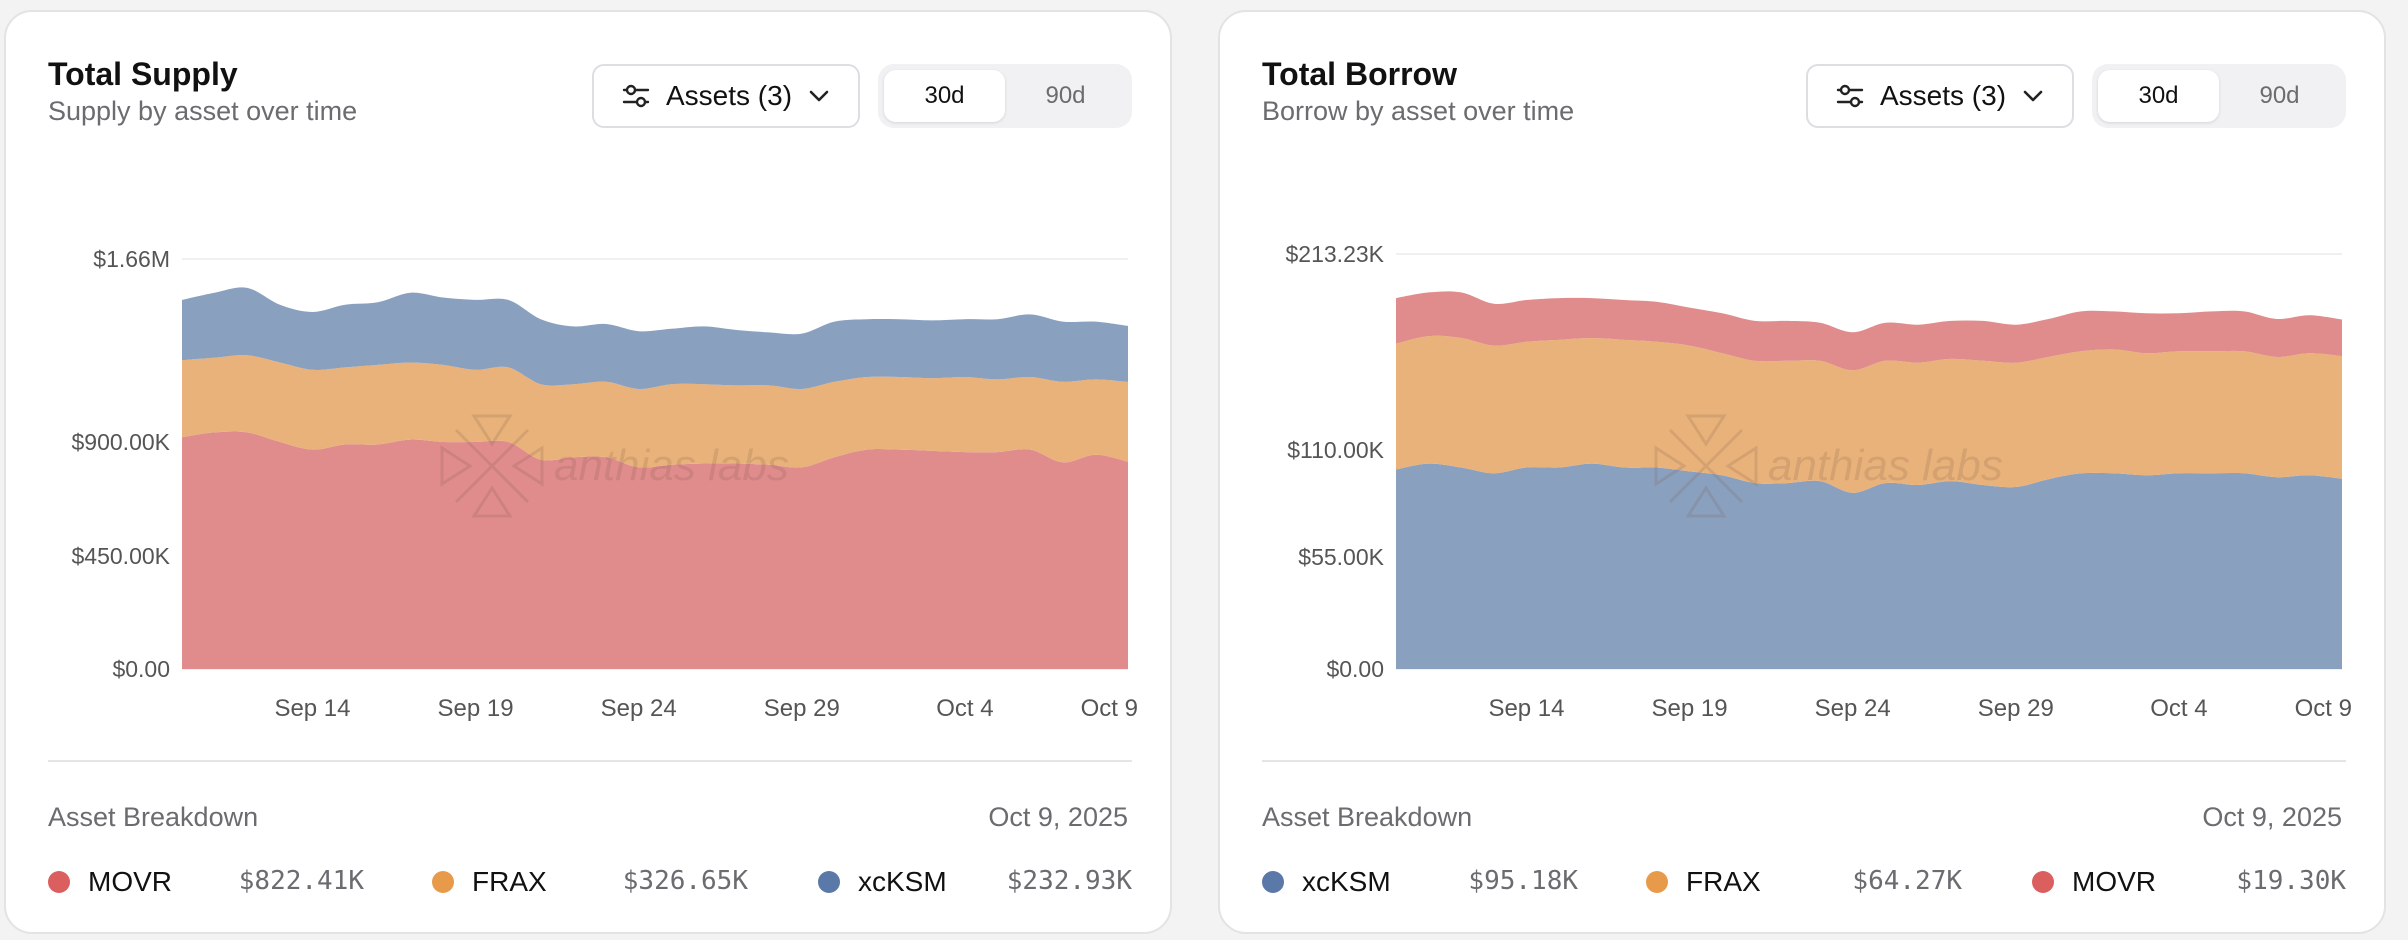 The image size is (2408, 940). I want to click on card-subtitle: Supply by asset over time, so click(203, 111).